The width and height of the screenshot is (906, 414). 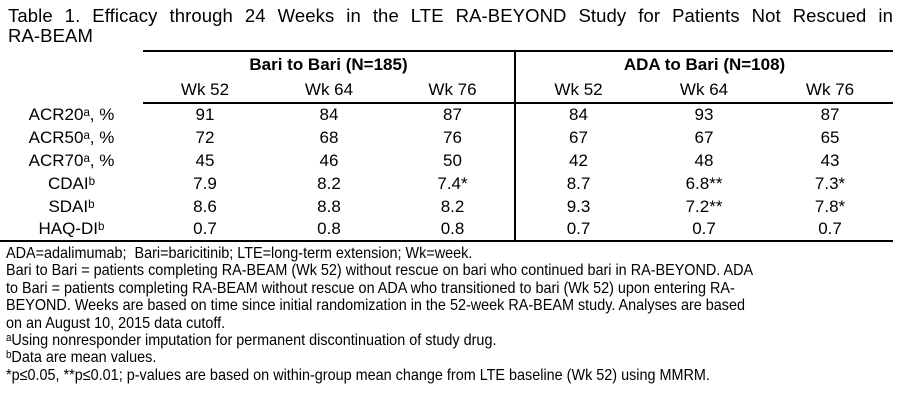 I want to click on value-cell: 45, so click(x=205, y=160).